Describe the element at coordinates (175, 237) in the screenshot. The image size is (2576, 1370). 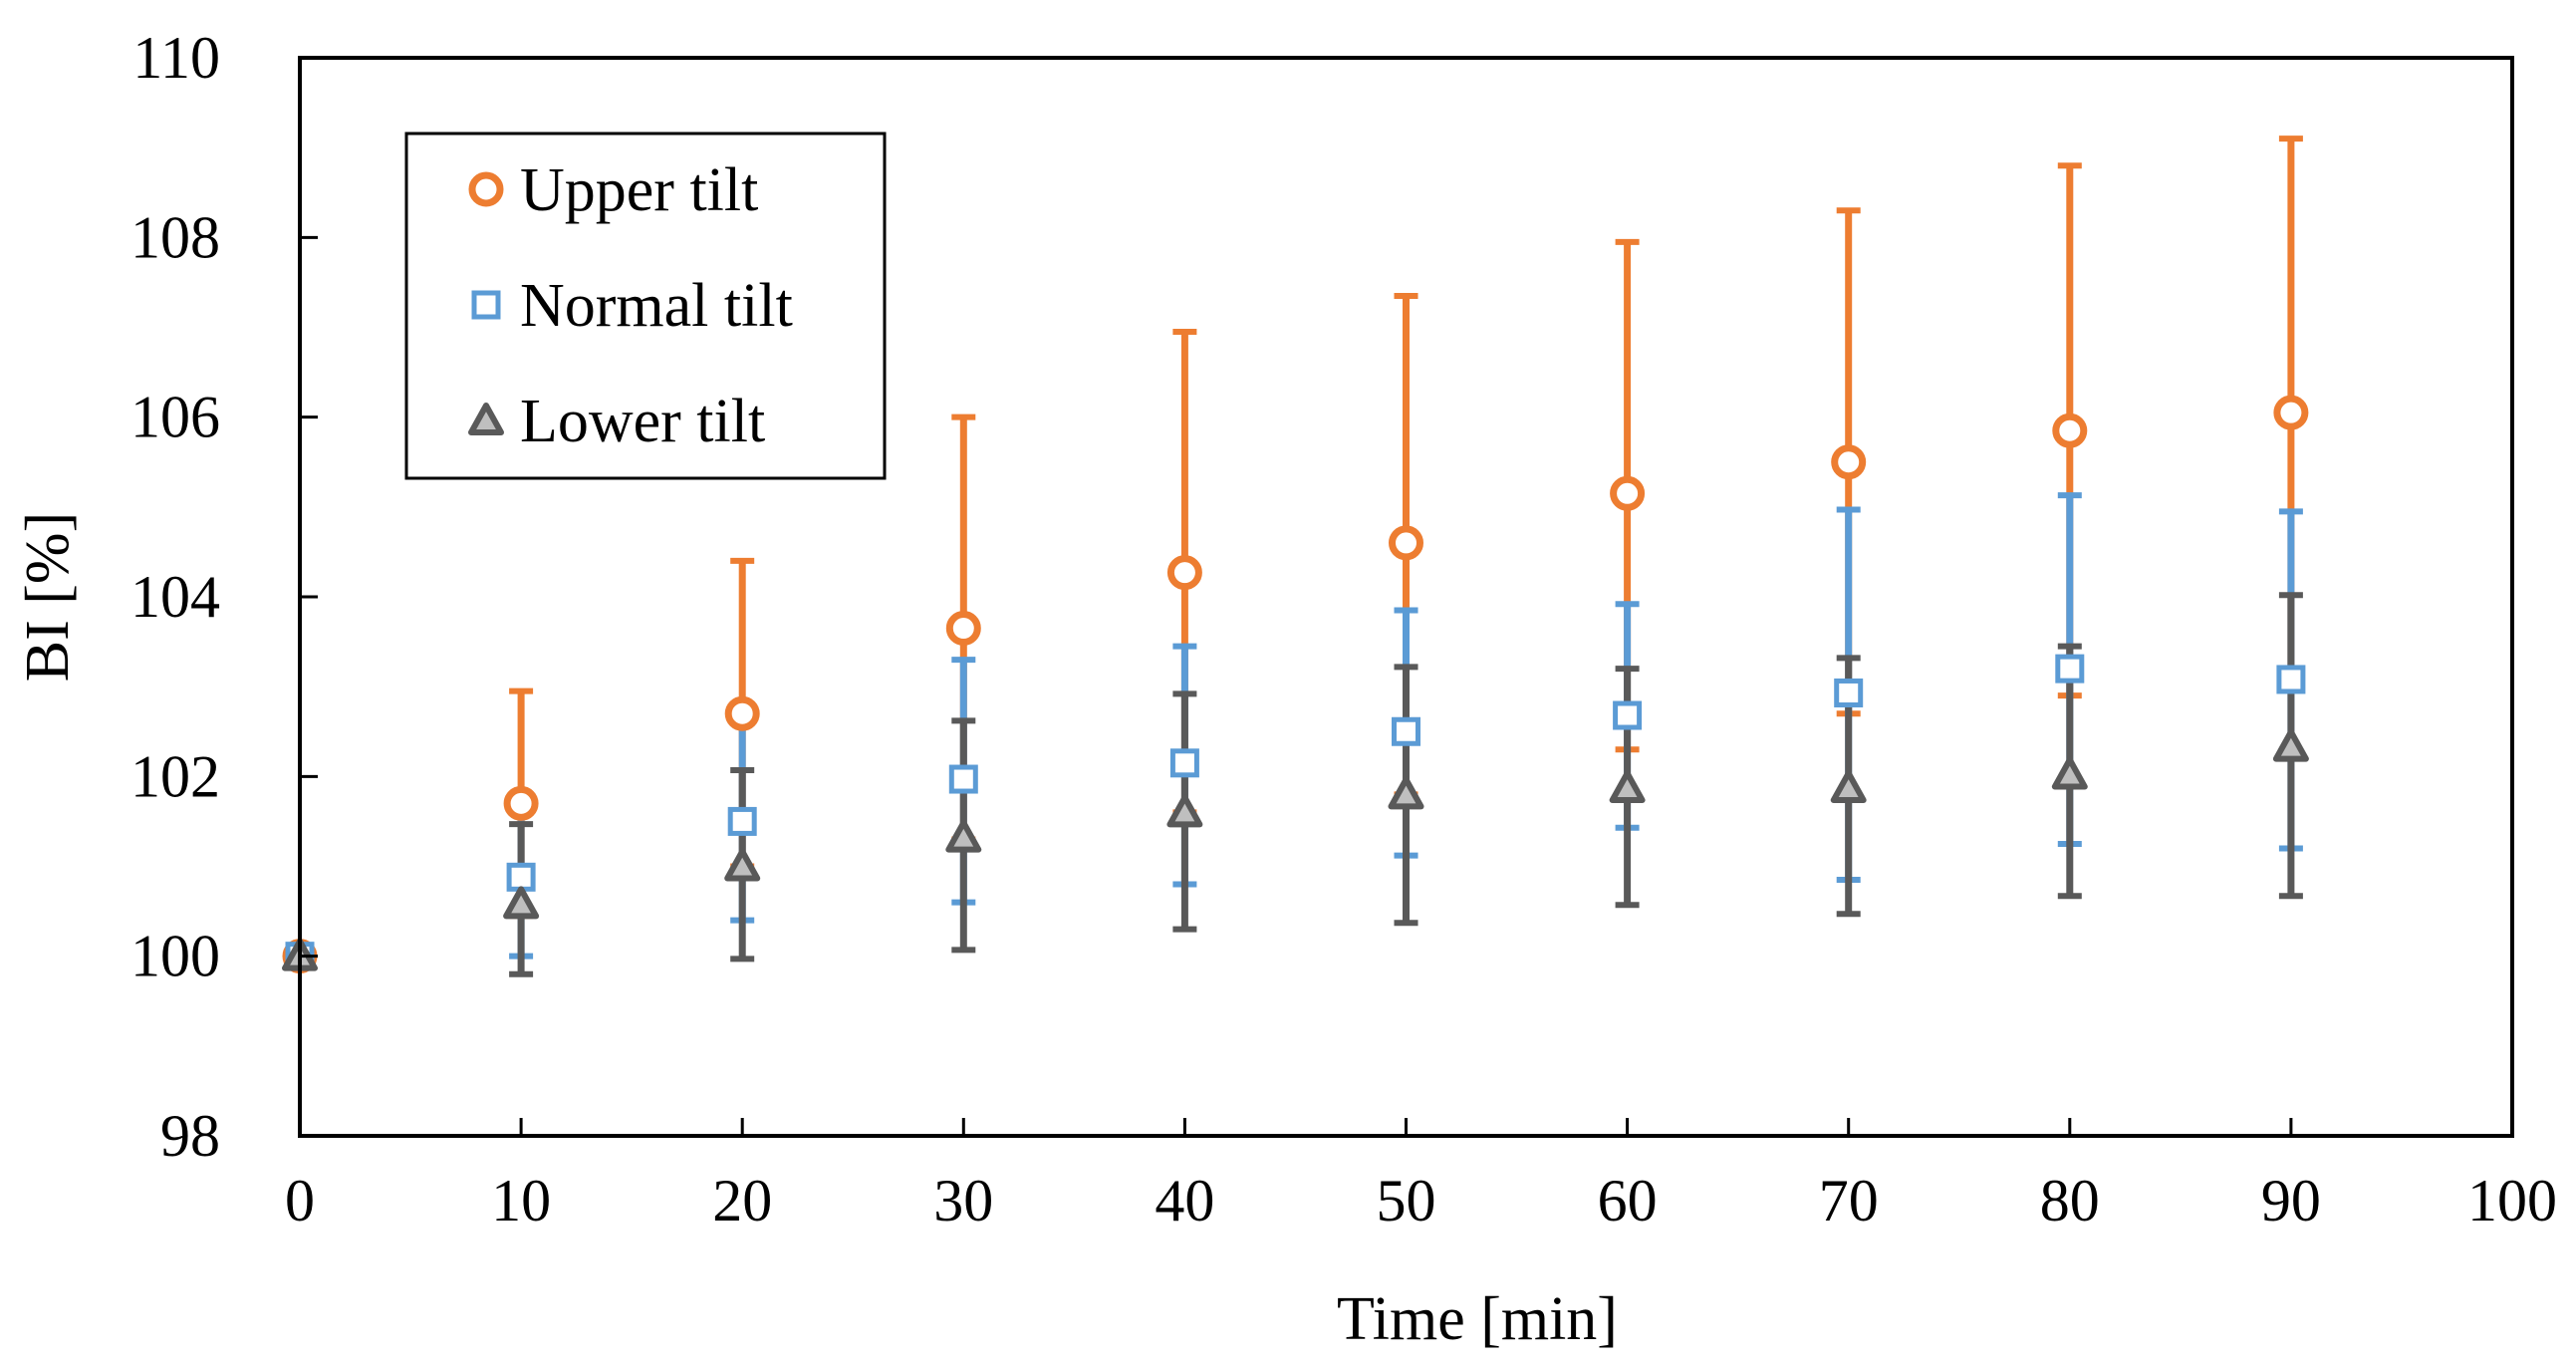
I see `y-tick-label: 108` at that location.